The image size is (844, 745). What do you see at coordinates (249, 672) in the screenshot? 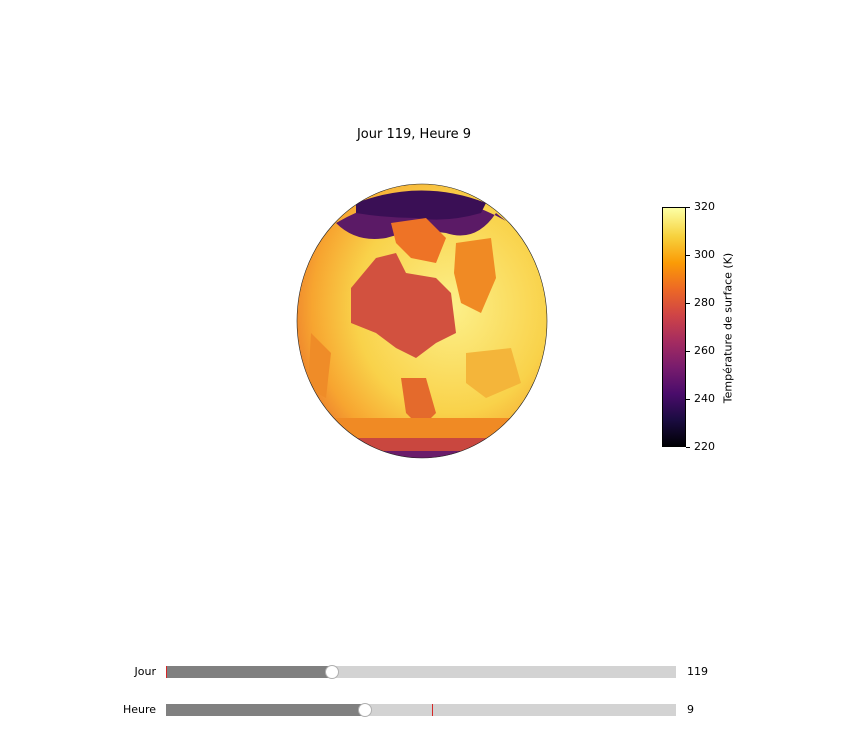
I see `jour-slider-fill` at bounding box center [249, 672].